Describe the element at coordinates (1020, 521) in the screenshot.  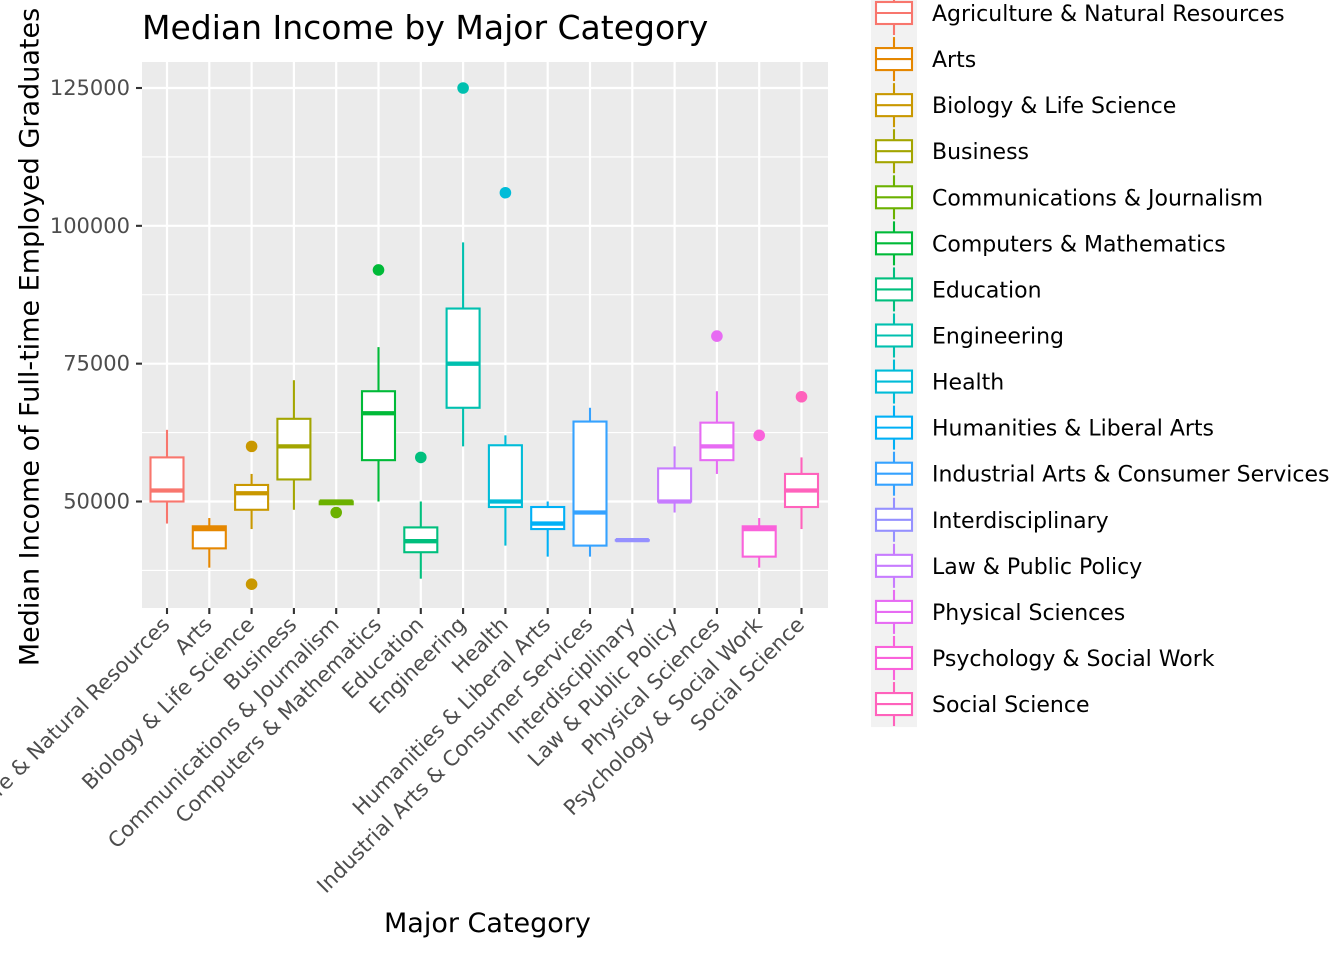
I see `legend-label: Interdisciplinary` at that location.